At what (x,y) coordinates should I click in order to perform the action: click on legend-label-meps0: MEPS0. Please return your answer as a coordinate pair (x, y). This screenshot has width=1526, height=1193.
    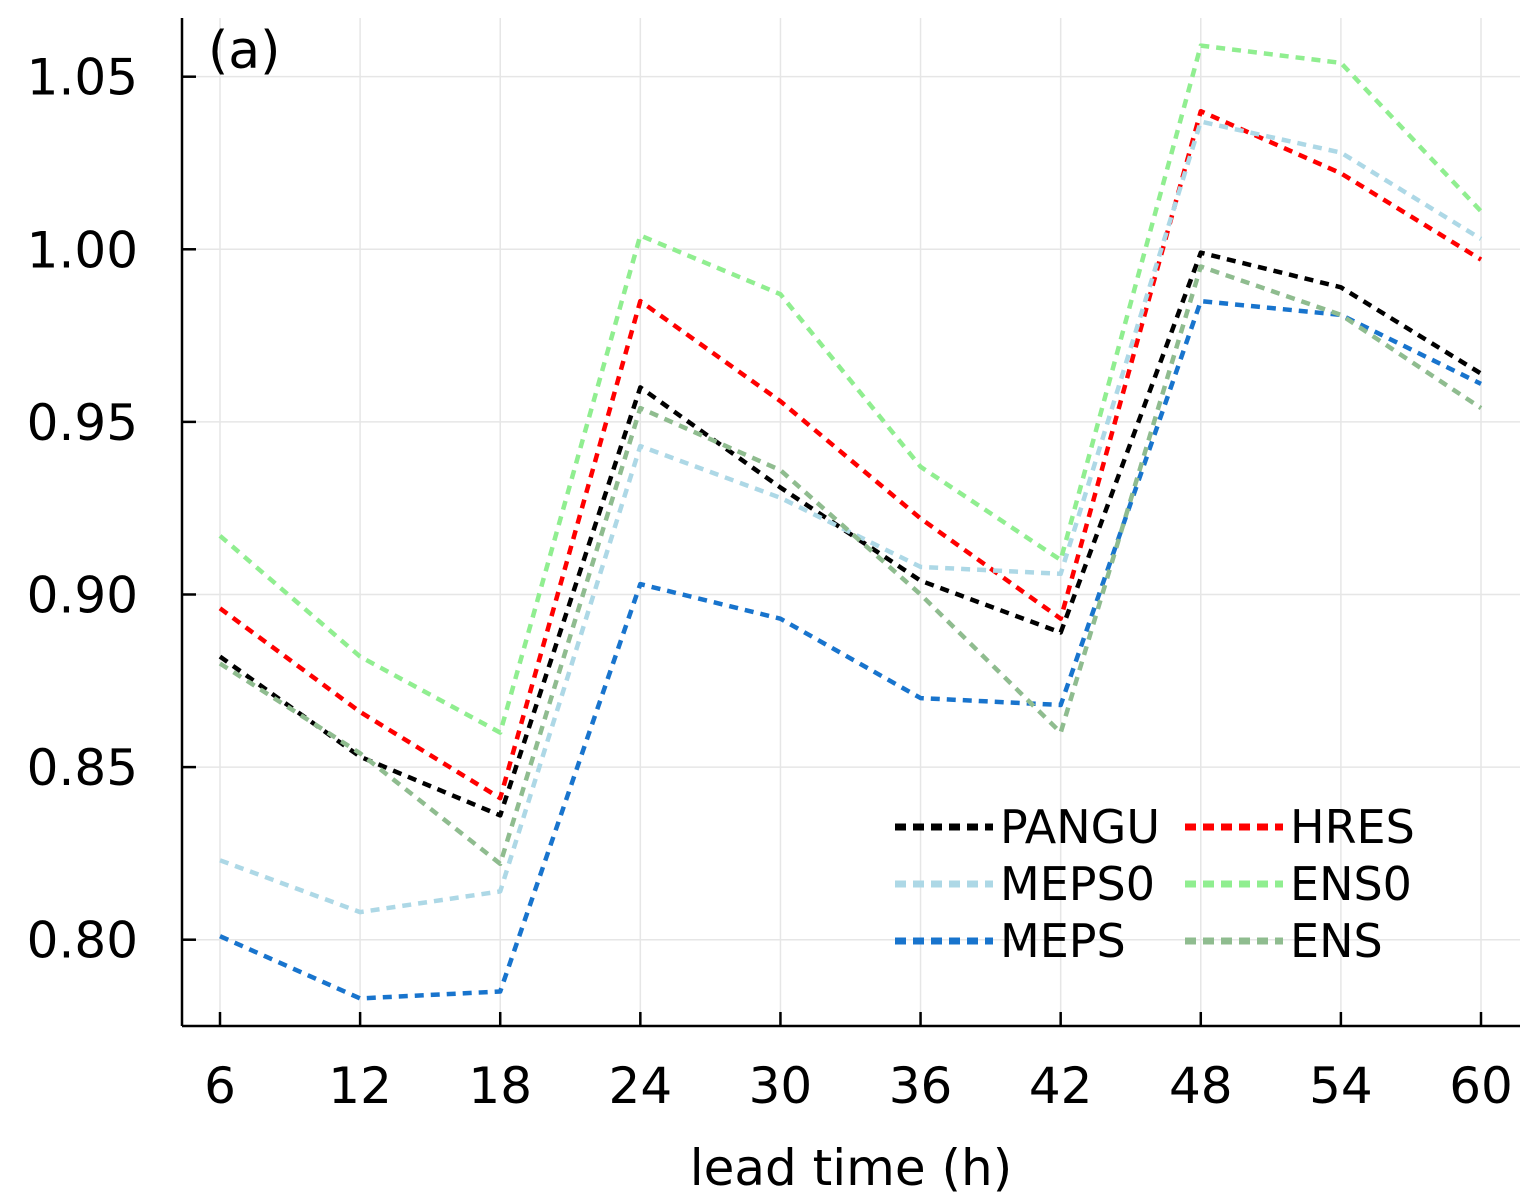
    Looking at the image, I should click on (1077, 884).